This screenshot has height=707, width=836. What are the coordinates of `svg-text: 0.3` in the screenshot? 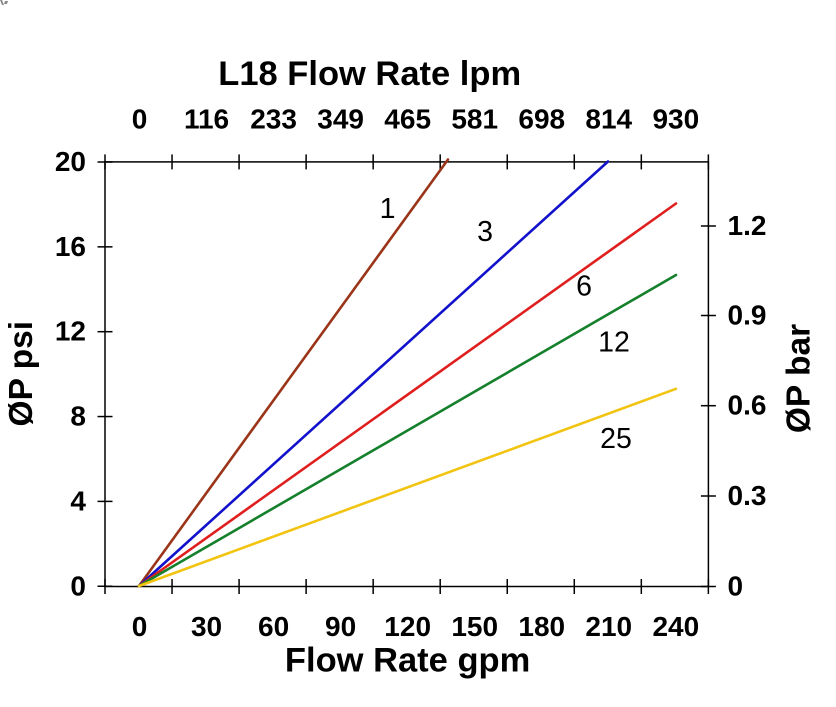 It's located at (747, 495).